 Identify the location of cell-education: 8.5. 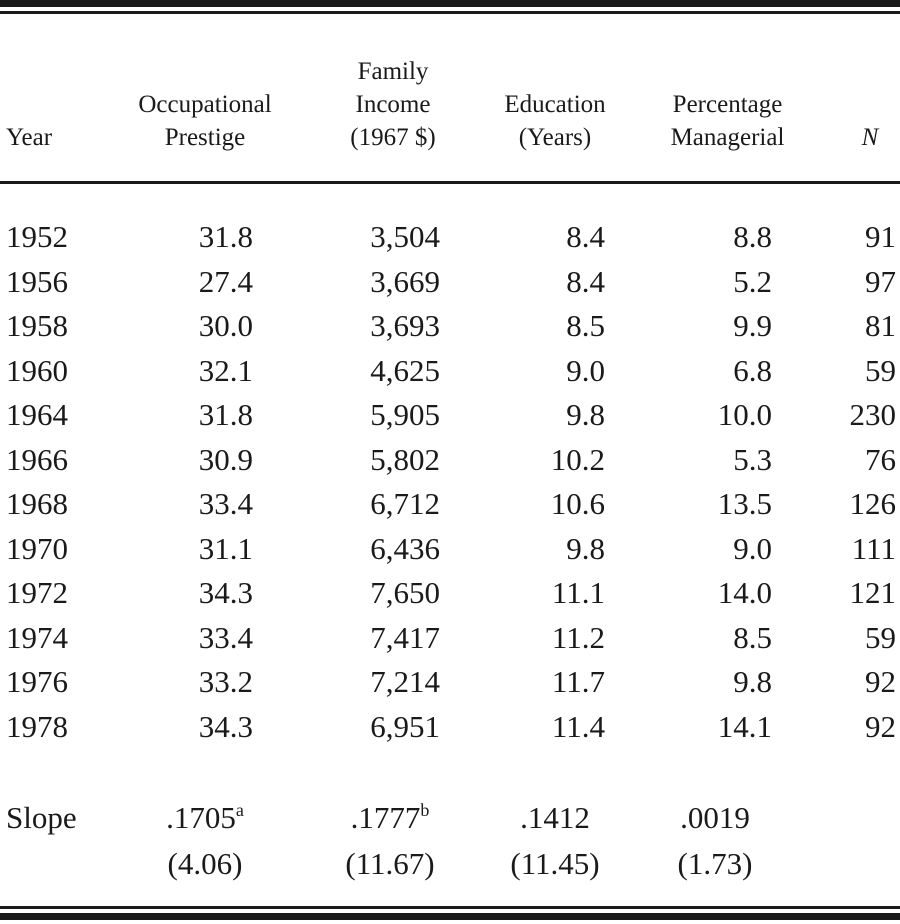
(585, 325).